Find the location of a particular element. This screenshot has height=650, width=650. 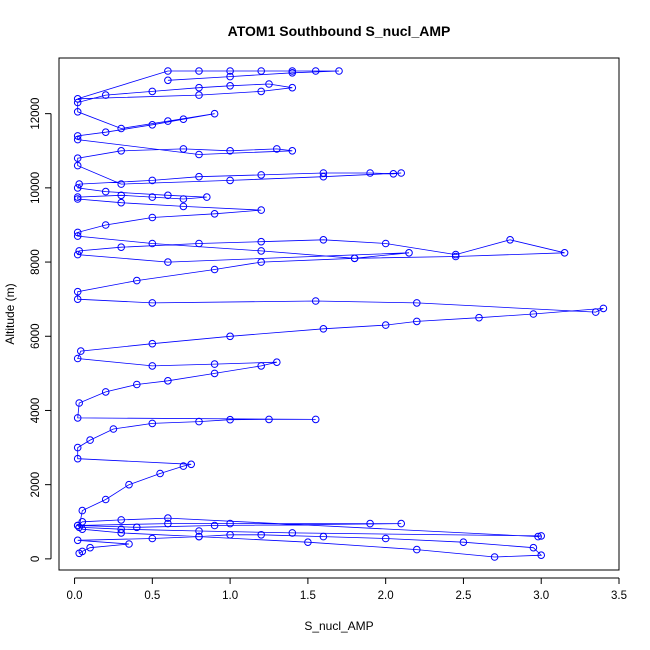

y-tick-label: 4000 is located at coordinates (36, 411).